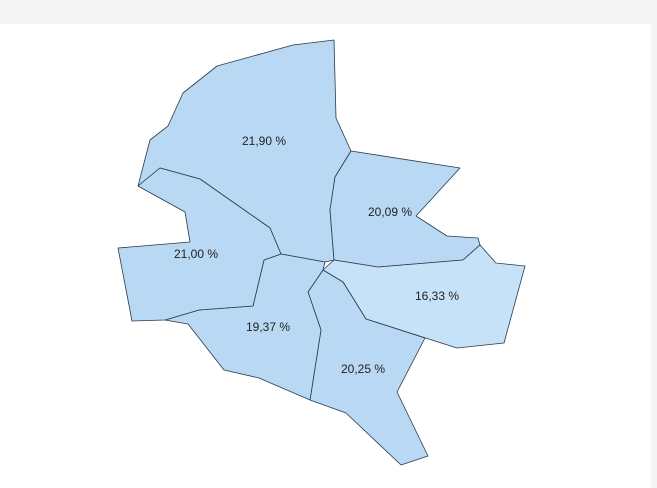 The height and width of the screenshot is (488, 657). Describe the element at coordinates (390, 212) in the screenshot. I see `region-label: 20,09 %` at that location.